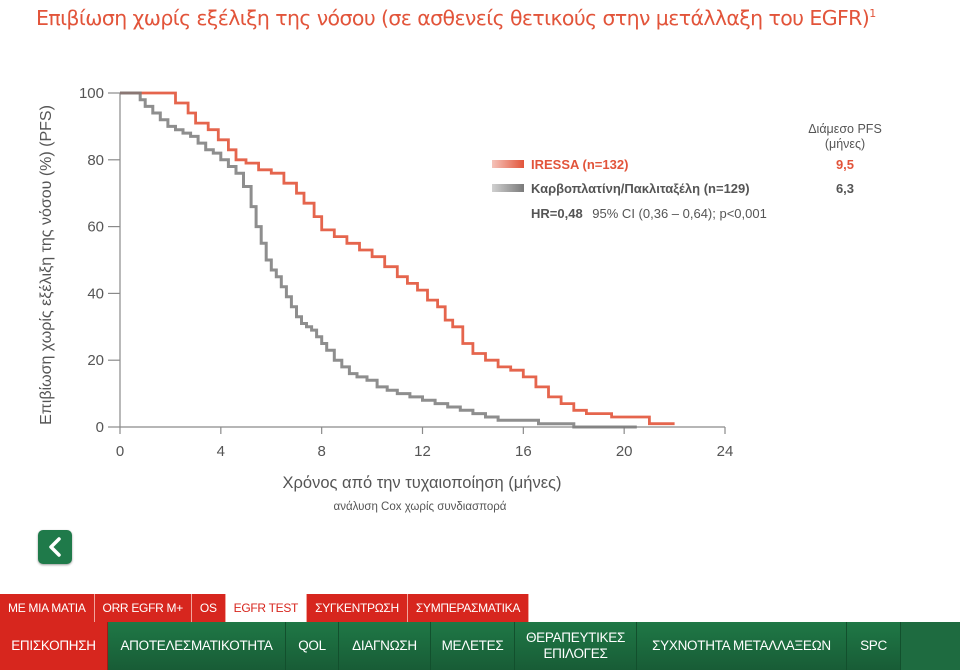 Image resolution: width=960 pixels, height=670 pixels. I want to click on subtab-summary: ΣΥΓΚΕΝΤΡΩΣΗ, so click(357, 608).